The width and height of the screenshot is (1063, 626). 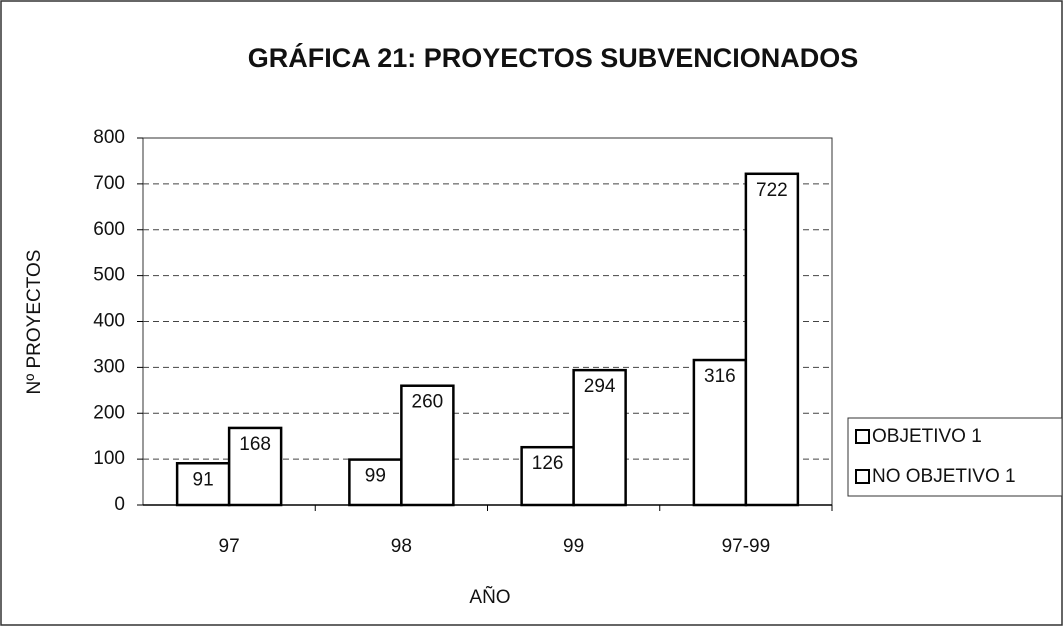 What do you see at coordinates (573, 546) in the screenshot?
I see `x-tick-label: 99` at bounding box center [573, 546].